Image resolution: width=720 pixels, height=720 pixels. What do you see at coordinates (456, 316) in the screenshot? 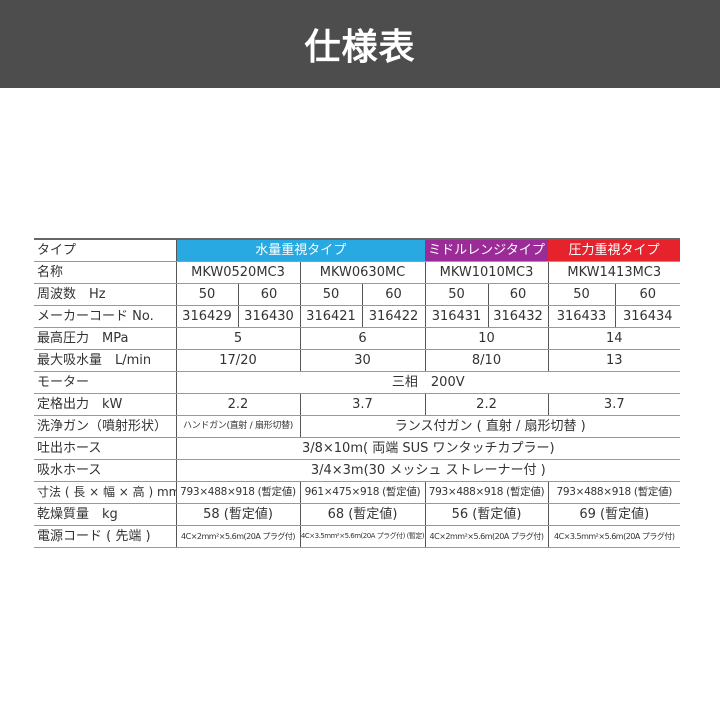
I see `cell: 316431` at bounding box center [456, 316].